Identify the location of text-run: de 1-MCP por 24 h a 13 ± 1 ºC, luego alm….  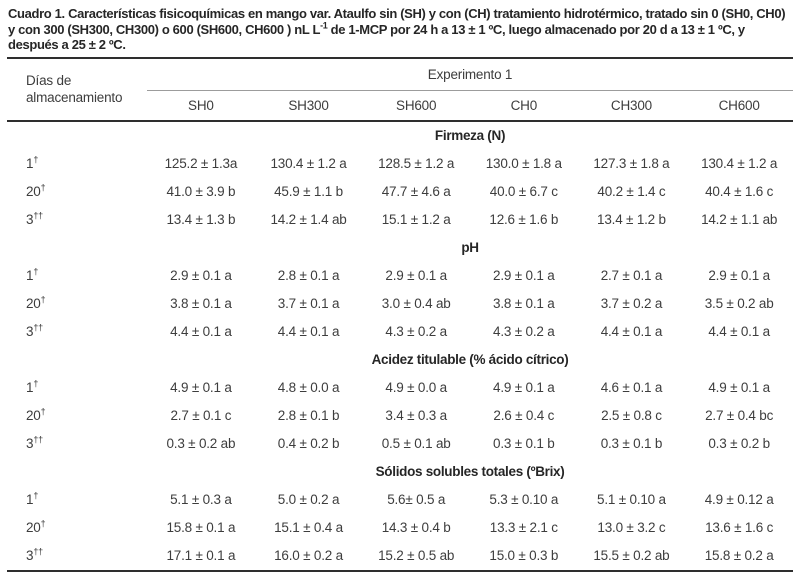
(376, 37).